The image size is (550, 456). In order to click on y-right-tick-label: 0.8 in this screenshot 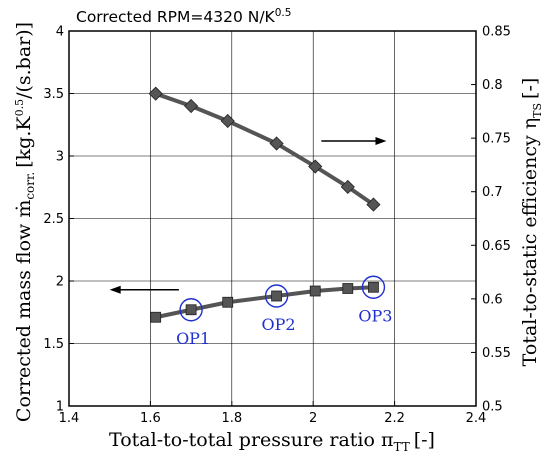, I will do `click(492, 85)`.